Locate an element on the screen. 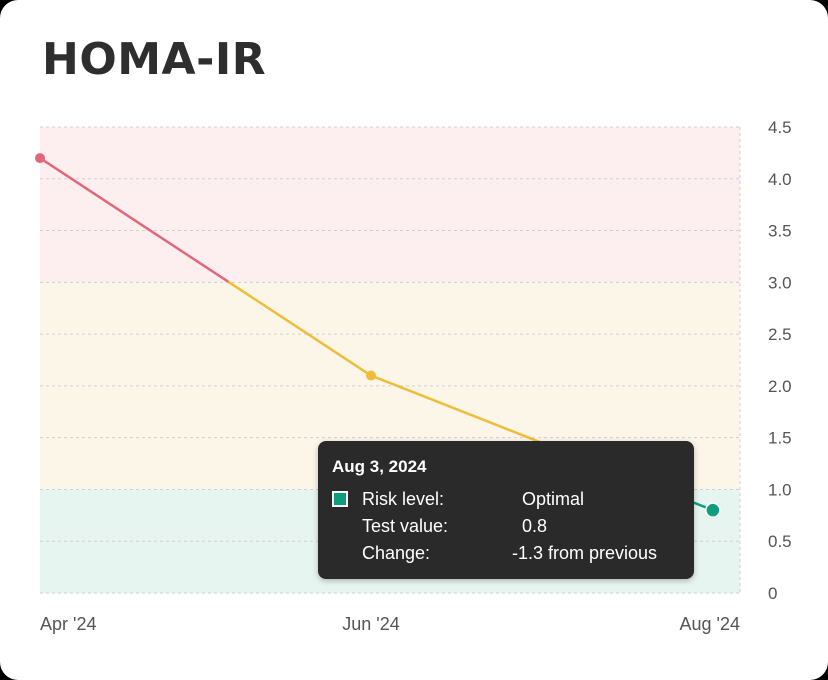 The height and width of the screenshot is (680, 828). risk-color-swatch is located at coordinates (340, 499).